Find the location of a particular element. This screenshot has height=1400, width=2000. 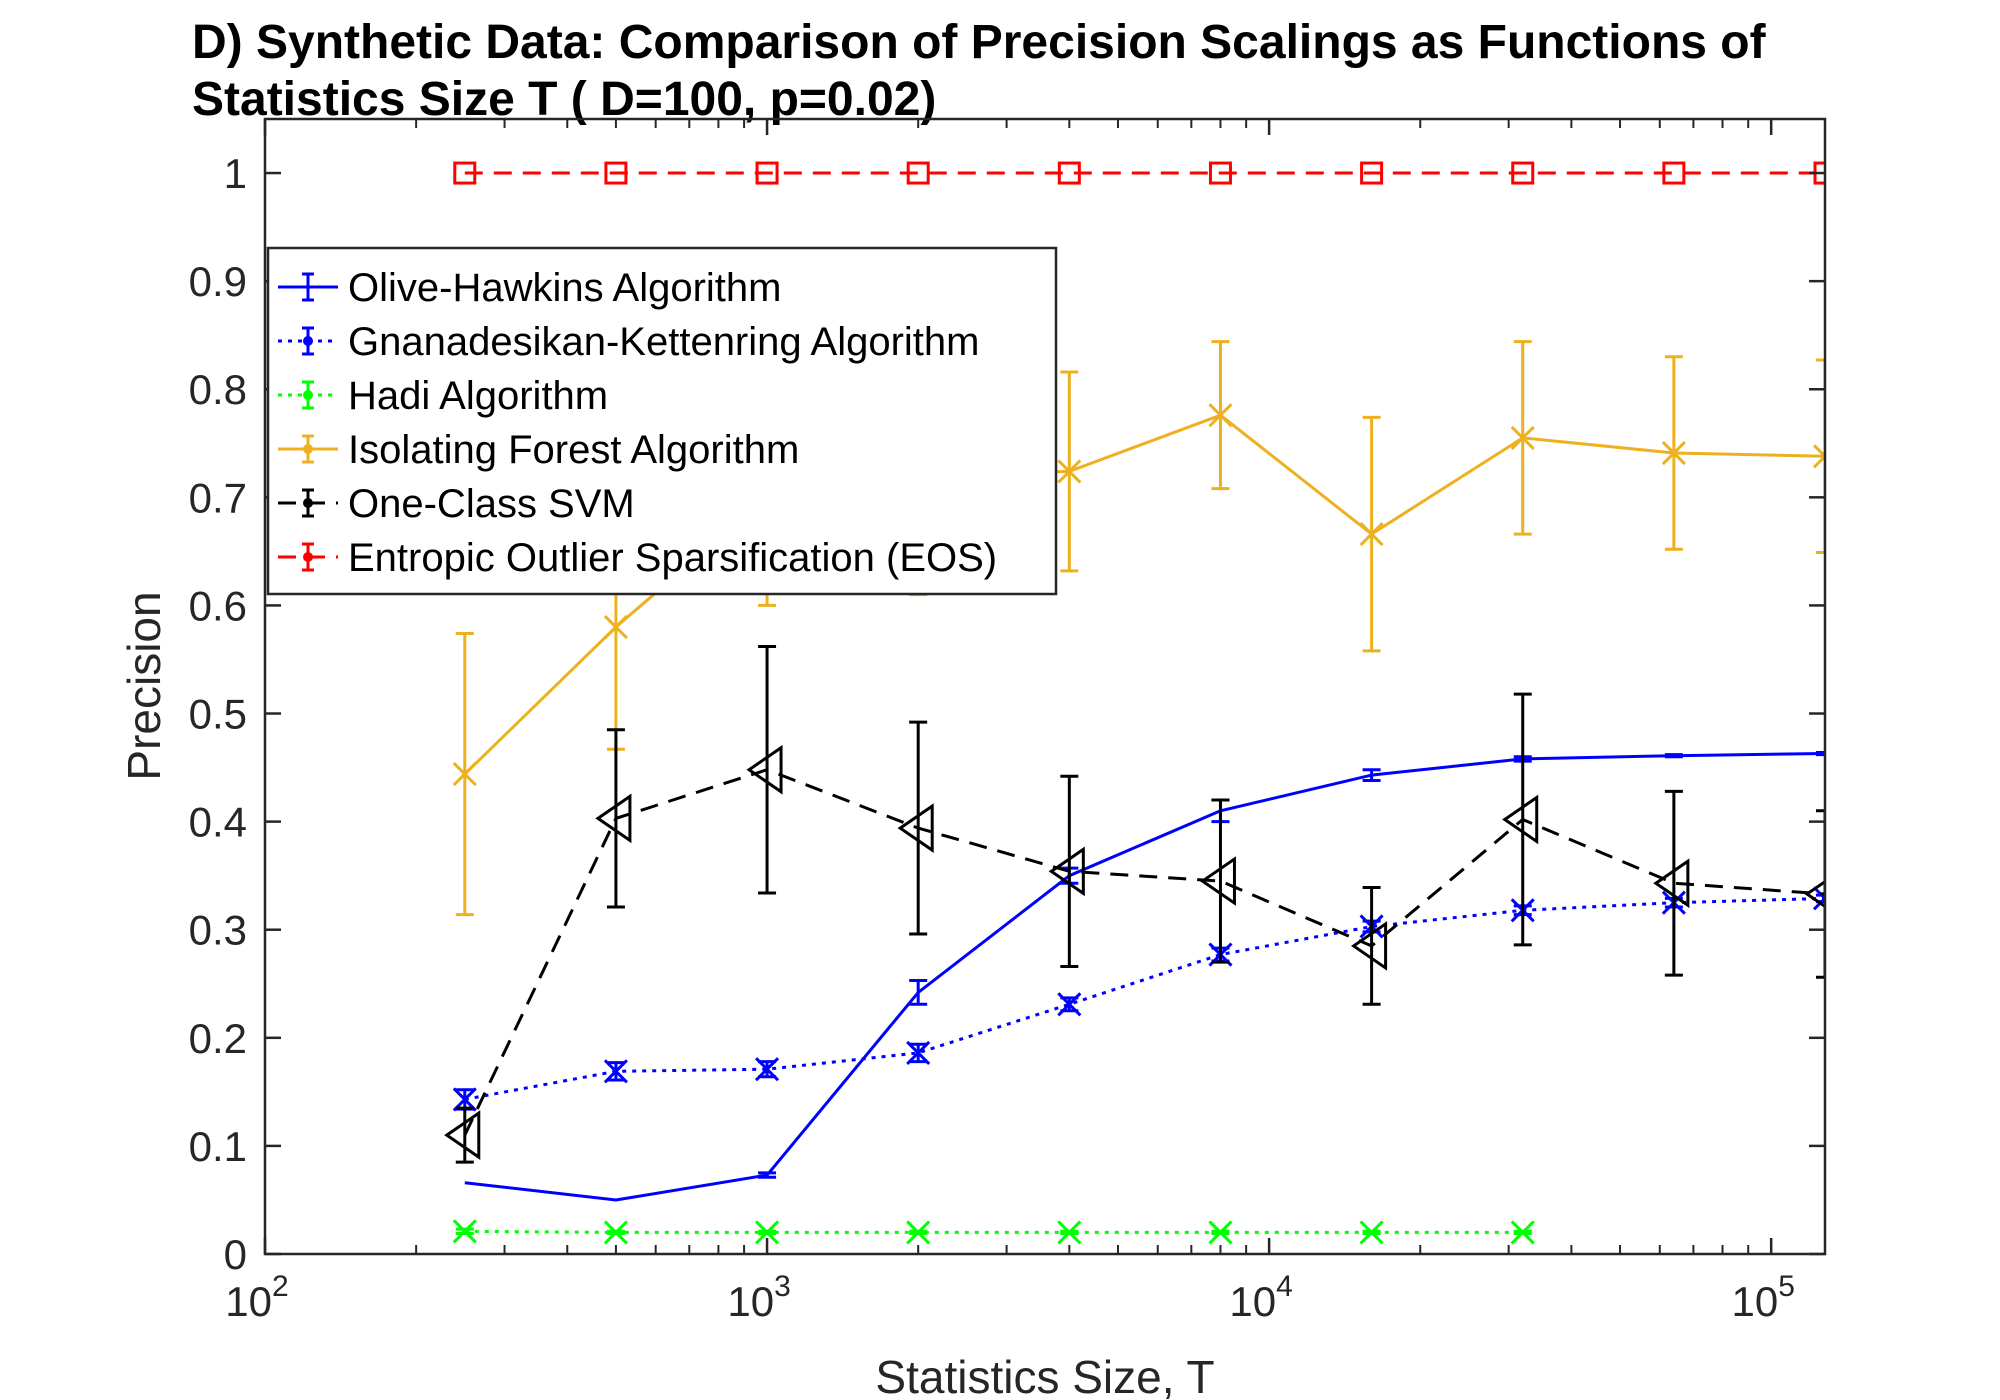

legend-label: Isolating Forest Algorithm is located at coordinates (573, 450).